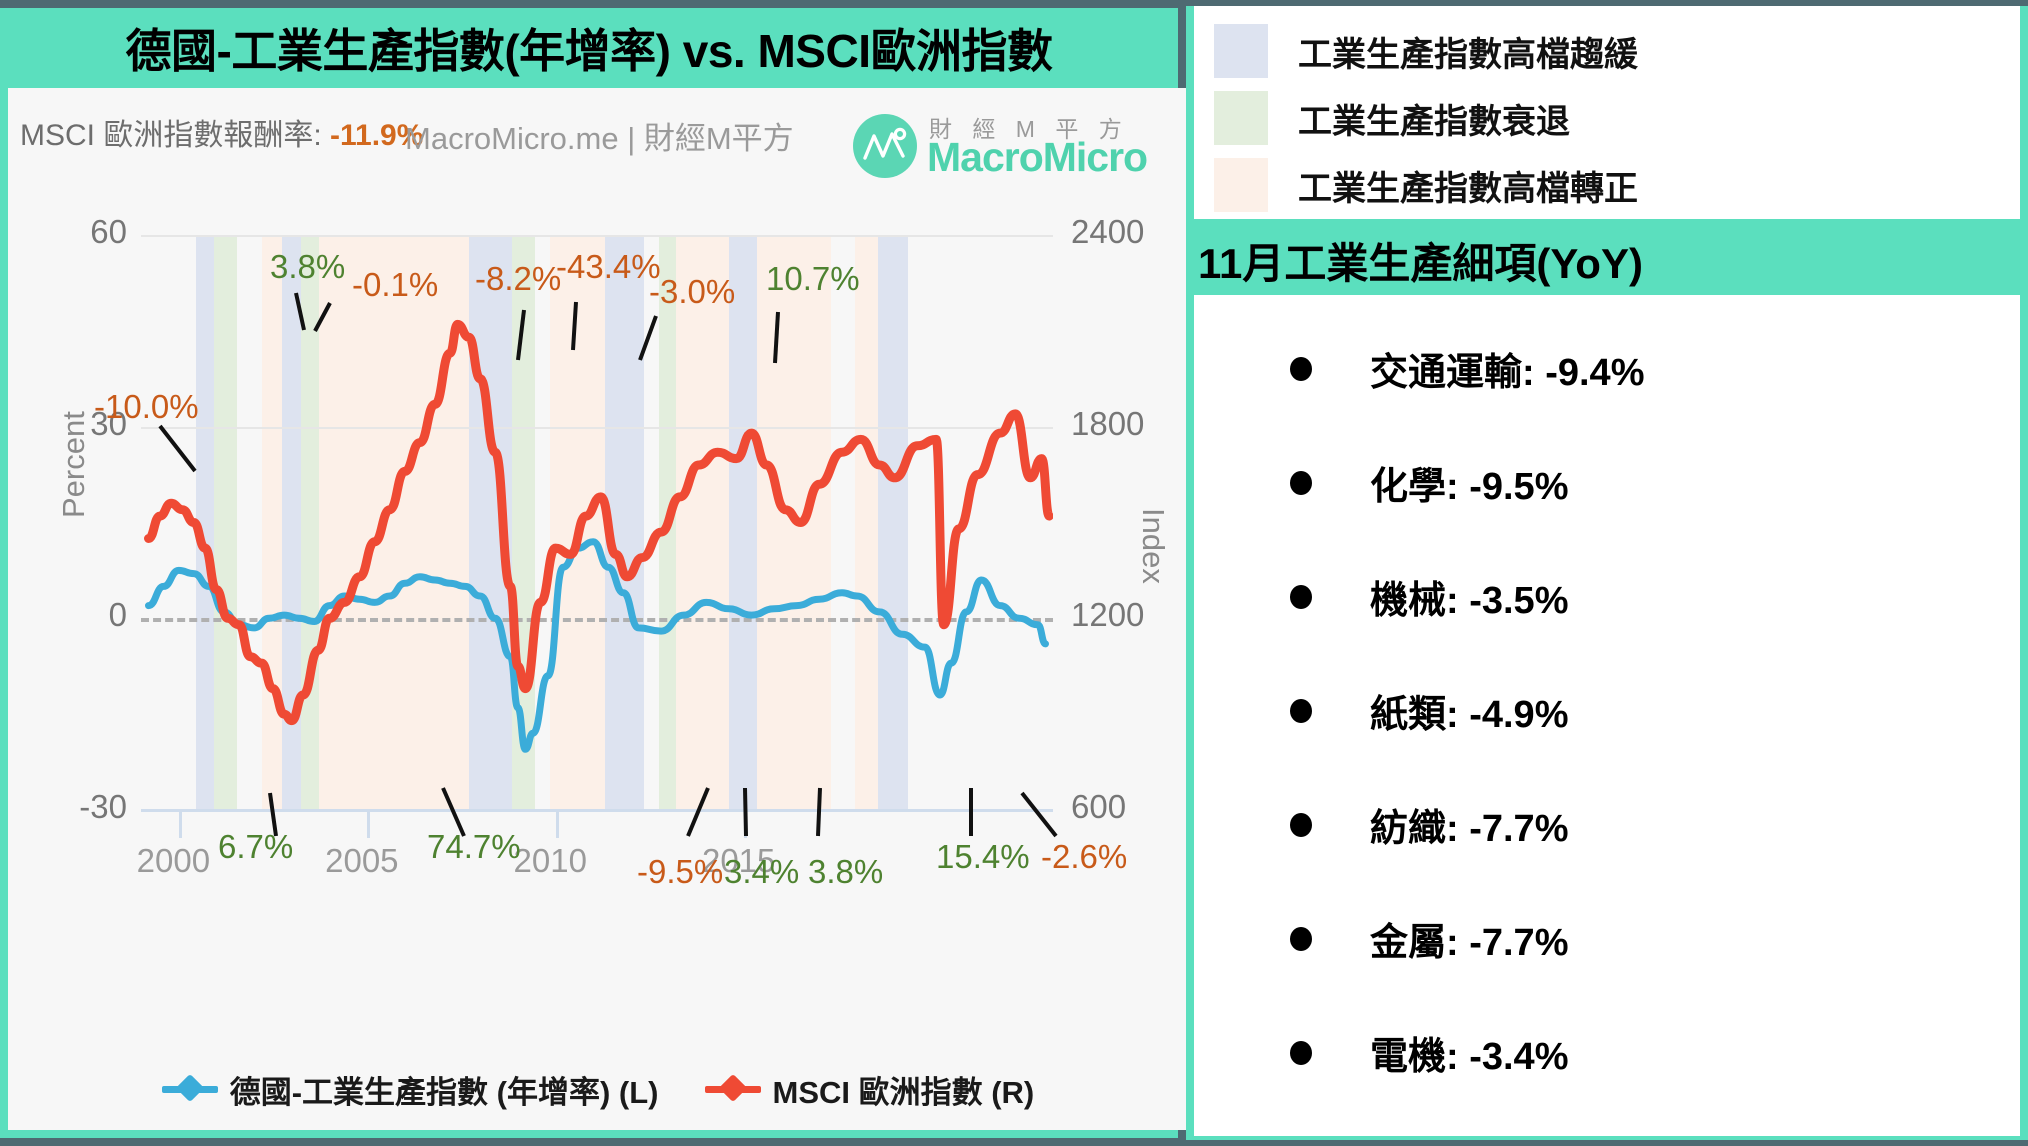 Image resolution: width=2028 pixels, height=1146 pixels. Describe the element at coordinates (173, 860) in the screenshot. I see `x-tick: 2000` at that location.